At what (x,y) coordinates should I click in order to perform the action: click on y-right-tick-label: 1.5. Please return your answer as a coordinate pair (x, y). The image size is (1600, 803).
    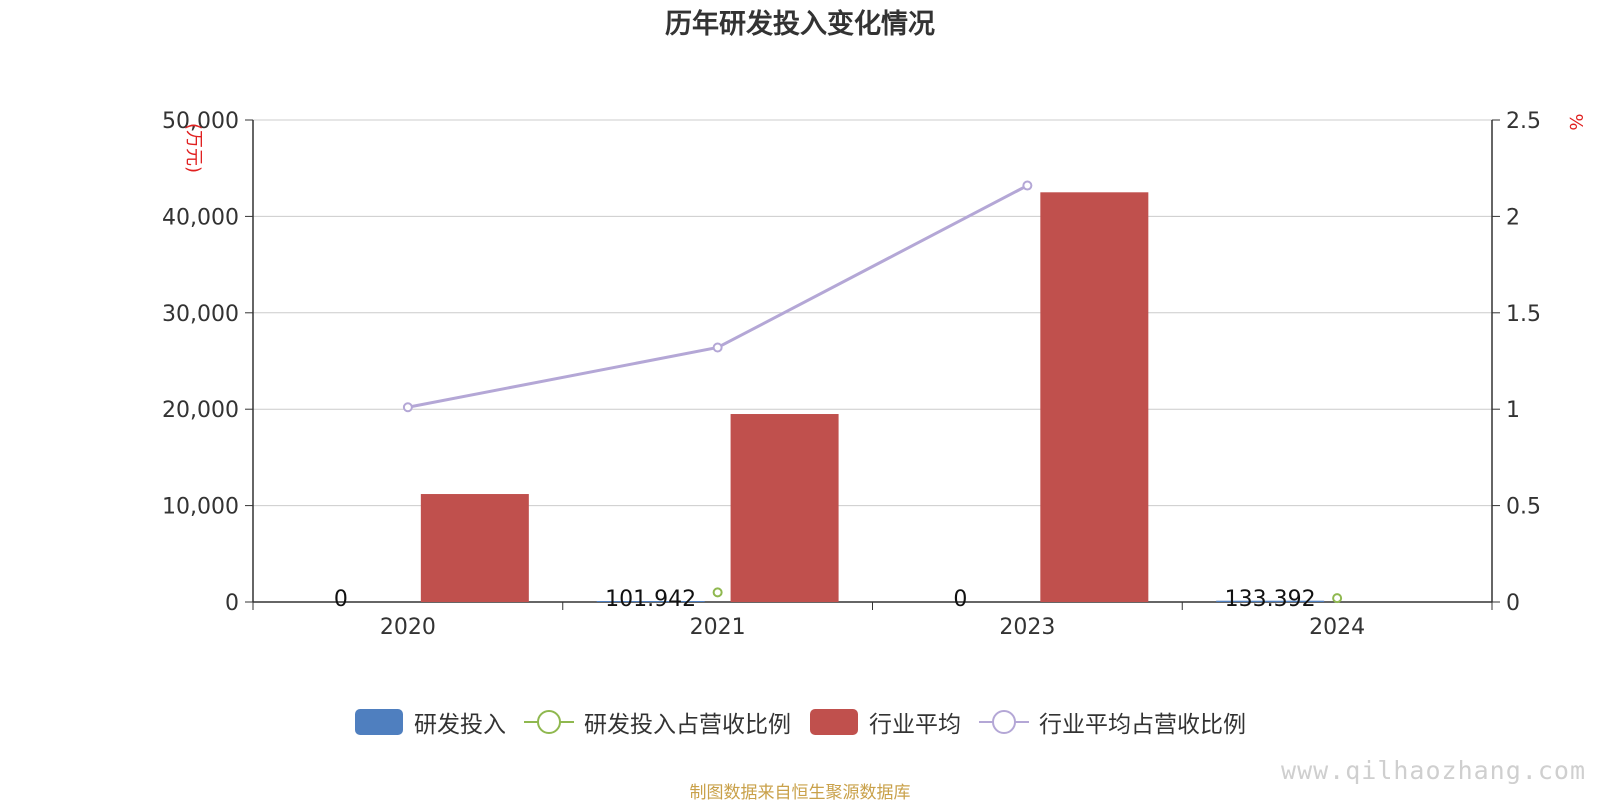
    Looking at the image, I should click on (1523, 314).